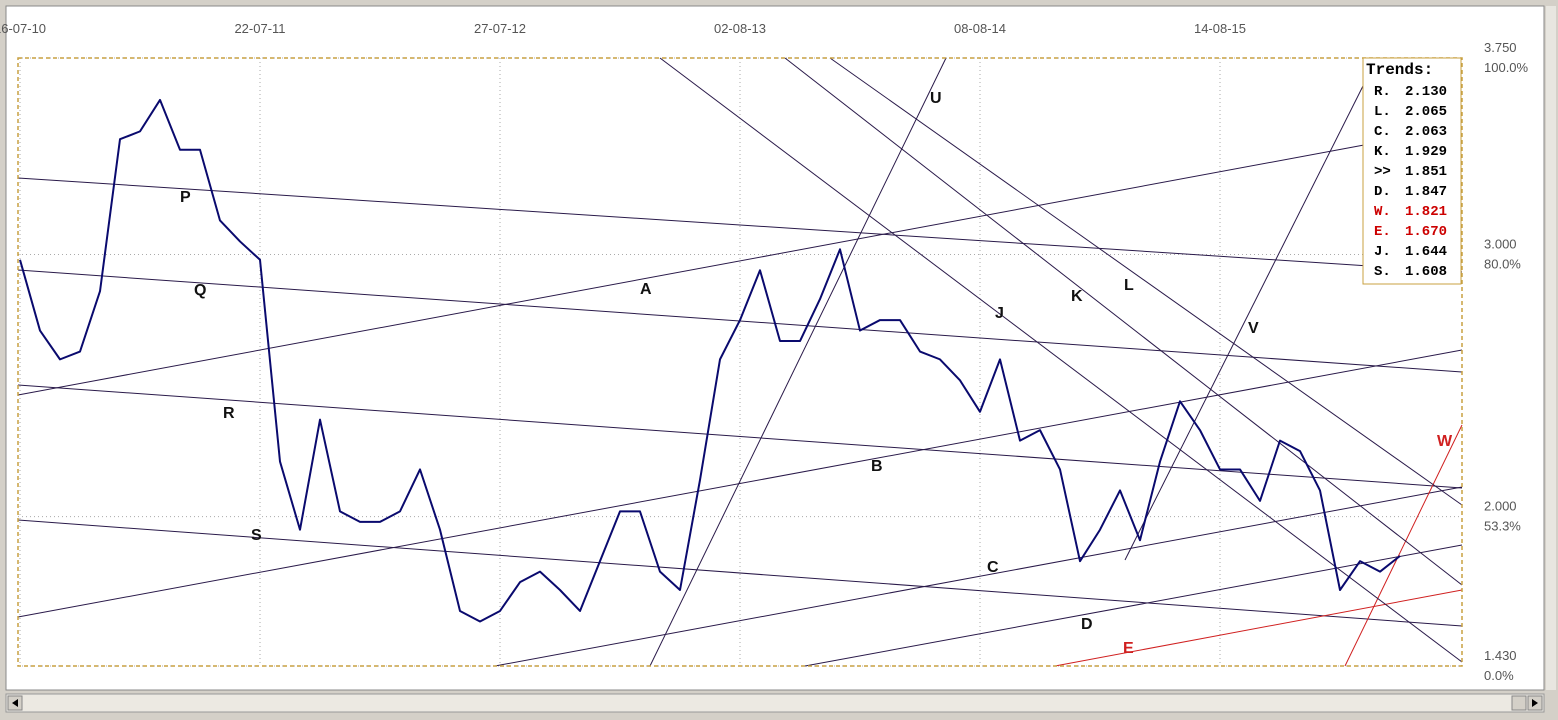 The height and width of the screenshot is (720, 1558). Describe the element at coordinates (775, 703) in the screenshot. I see `scrollbar` at that location.